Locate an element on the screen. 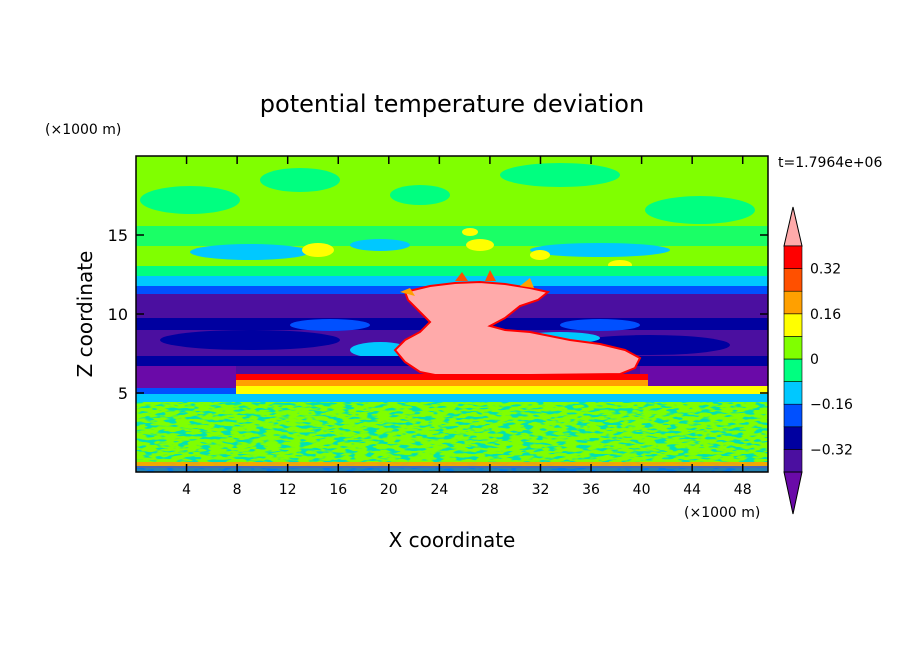 The height and width of the screenshot is (654, 904). x-unit-label: (×1000 m) is located at coordinates (722, 513).